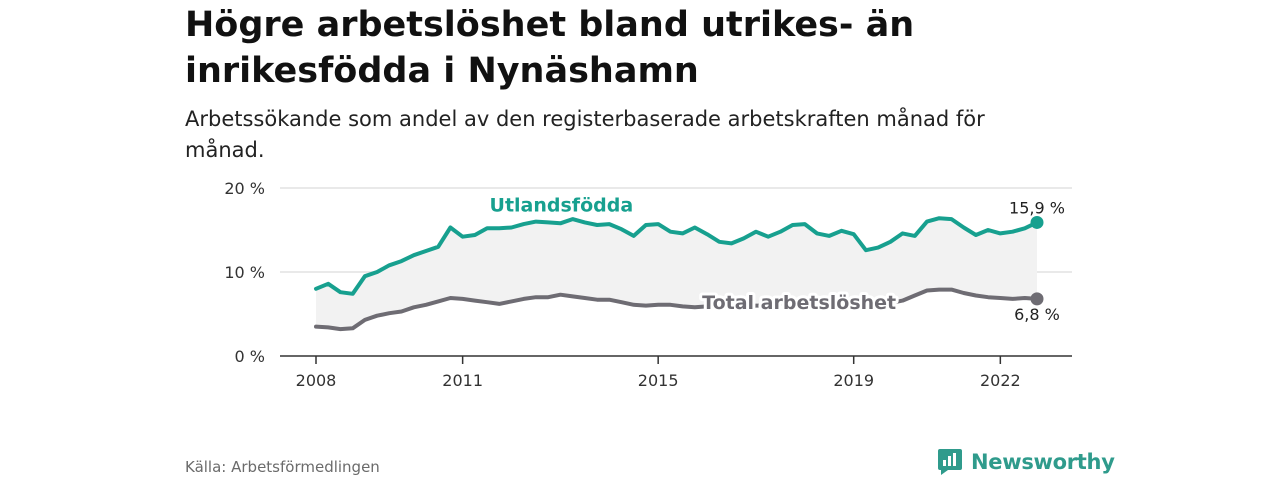 This screenshot has width=1280, height=480. I want to click on x-tick-label: 2008, so click(316, 380).